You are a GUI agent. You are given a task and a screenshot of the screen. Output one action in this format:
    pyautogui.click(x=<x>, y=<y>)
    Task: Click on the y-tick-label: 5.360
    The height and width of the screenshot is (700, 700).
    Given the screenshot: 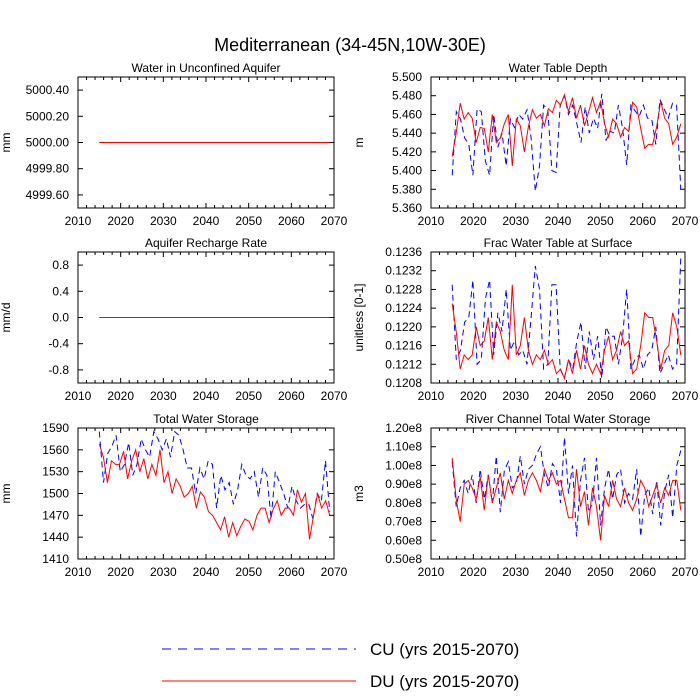 What is the action you would take?
    pyautogui.click(x=407, y=208)
    